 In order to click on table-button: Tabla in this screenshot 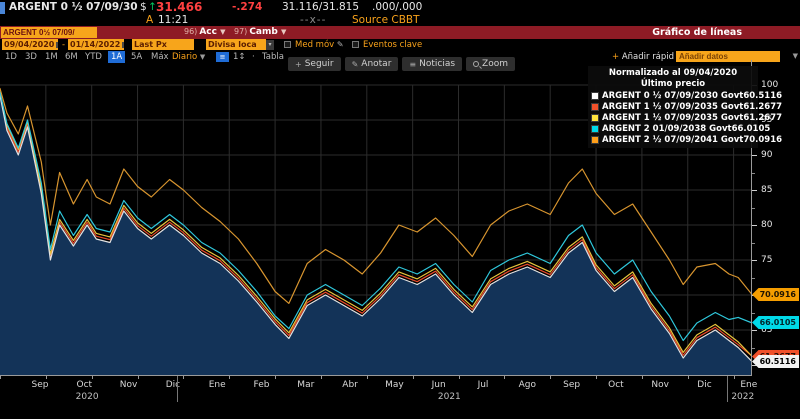, I will do `click(273, 57)`.